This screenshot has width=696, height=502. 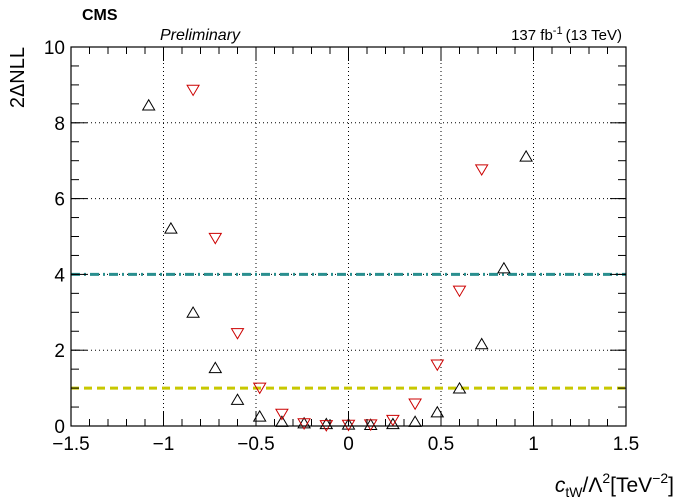 I want to click on y-tick-label: 2, so click(x=59, y=351).